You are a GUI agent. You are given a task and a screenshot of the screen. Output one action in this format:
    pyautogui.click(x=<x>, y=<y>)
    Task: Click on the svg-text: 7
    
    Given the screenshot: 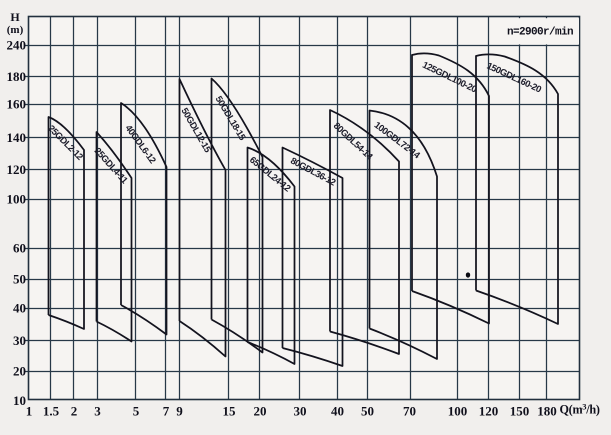 What is the action you would take?
    pyautogui.click(x=166, y=411)
    